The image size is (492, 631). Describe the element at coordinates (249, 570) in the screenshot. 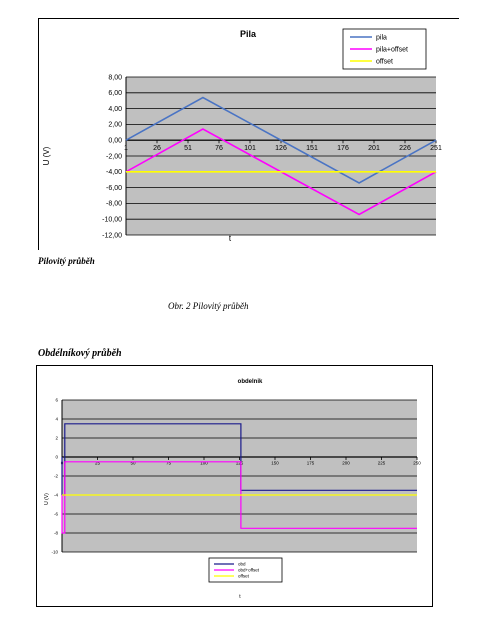

I see `legend-label: obd+offset` at that location.